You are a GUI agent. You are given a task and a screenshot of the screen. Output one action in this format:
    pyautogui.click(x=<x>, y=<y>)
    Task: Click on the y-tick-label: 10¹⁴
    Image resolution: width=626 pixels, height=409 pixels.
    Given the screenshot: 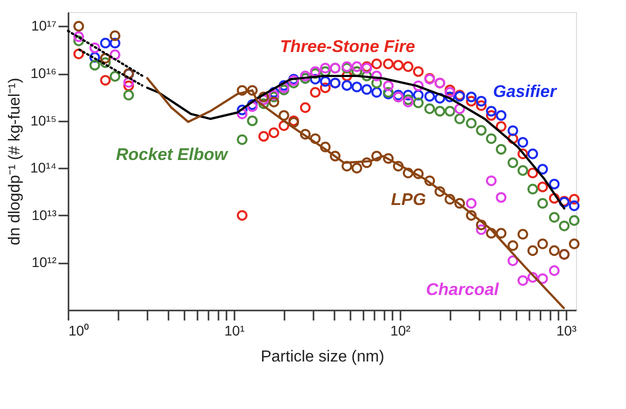 What is the action you would take?
    pyautogui.click(x=43, y=168)
    